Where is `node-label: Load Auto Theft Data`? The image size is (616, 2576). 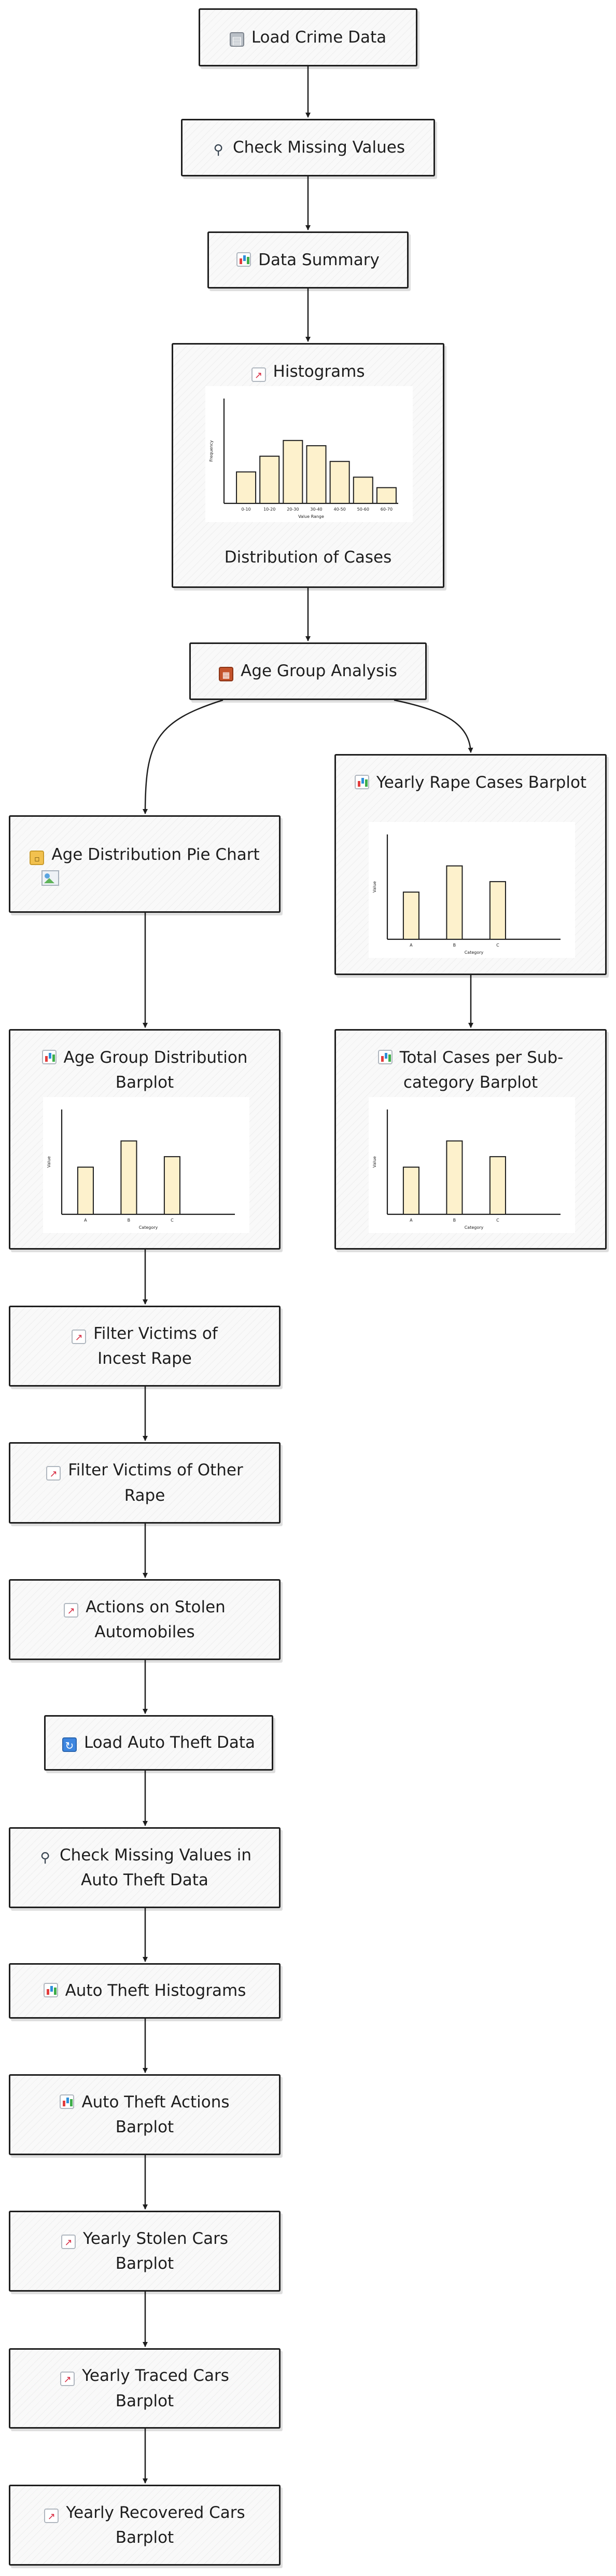
node-label: Load Auto Theft Data is located at coordinates (169, 1742).